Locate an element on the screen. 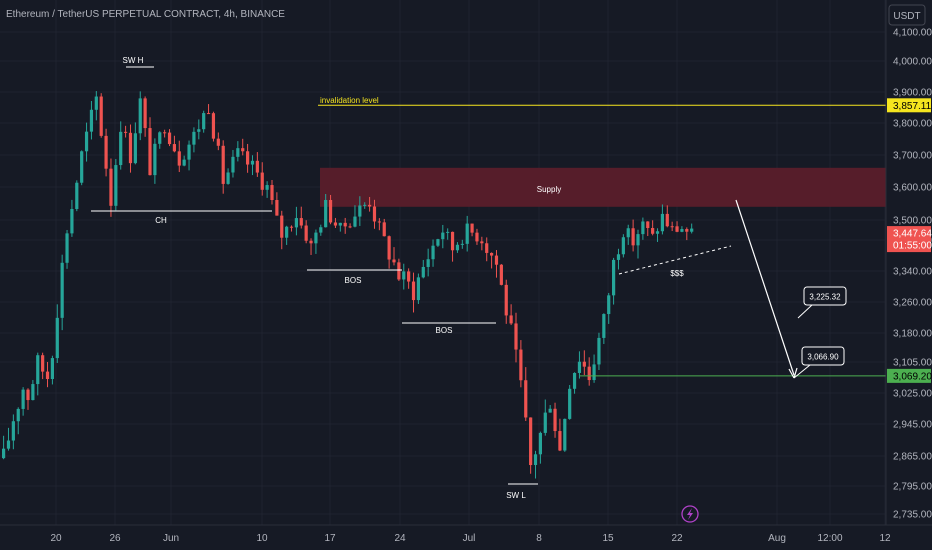  currency-button is located at coordinates (907, 15).